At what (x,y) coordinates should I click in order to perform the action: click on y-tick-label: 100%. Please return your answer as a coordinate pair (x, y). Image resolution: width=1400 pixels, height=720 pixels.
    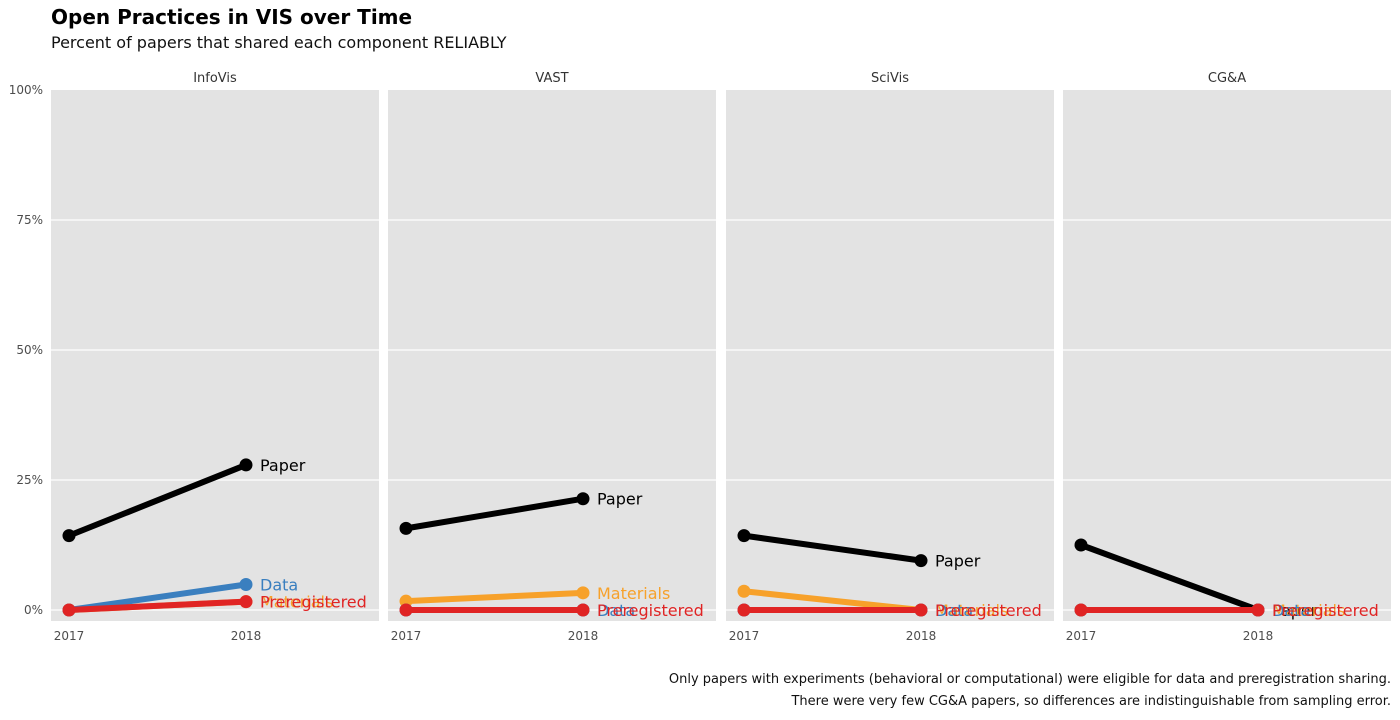
    Looking at the image, I should click on (26, 90).